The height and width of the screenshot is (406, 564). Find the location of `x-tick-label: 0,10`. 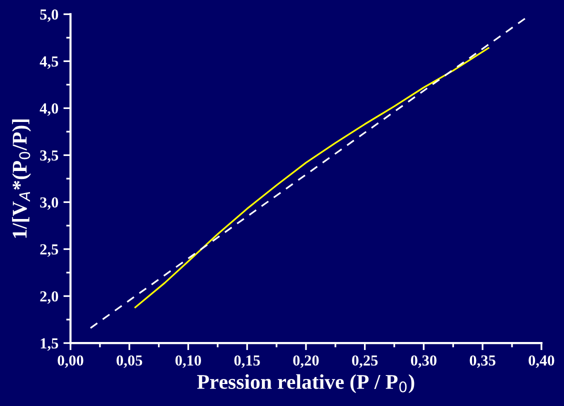

x-tick-label: 0,10 is located at coordinates (188, 361).